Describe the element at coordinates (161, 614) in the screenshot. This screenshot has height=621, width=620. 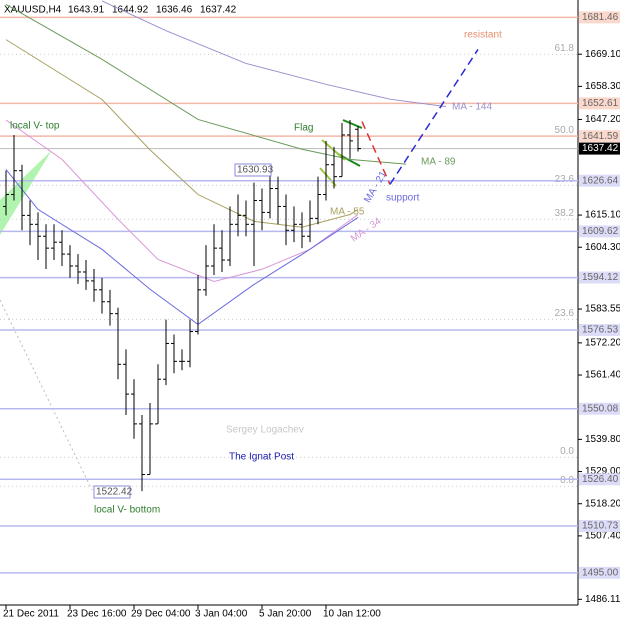
I see `x-tick-label: 29 Dec 04:00` at that location.